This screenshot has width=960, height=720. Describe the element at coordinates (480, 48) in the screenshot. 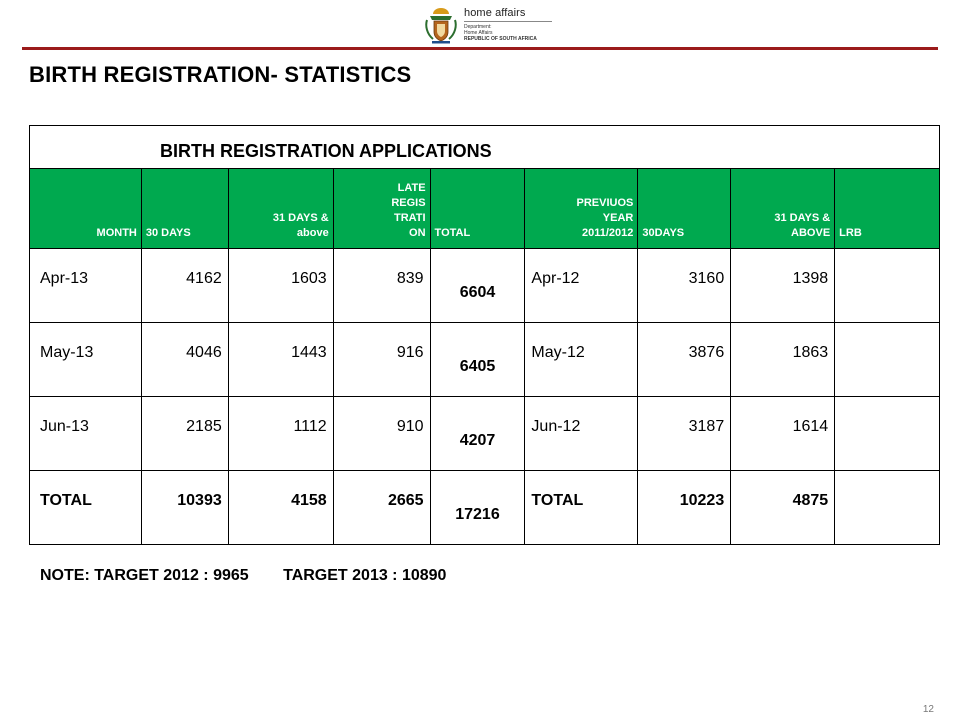

I see `header-divider` at that location.